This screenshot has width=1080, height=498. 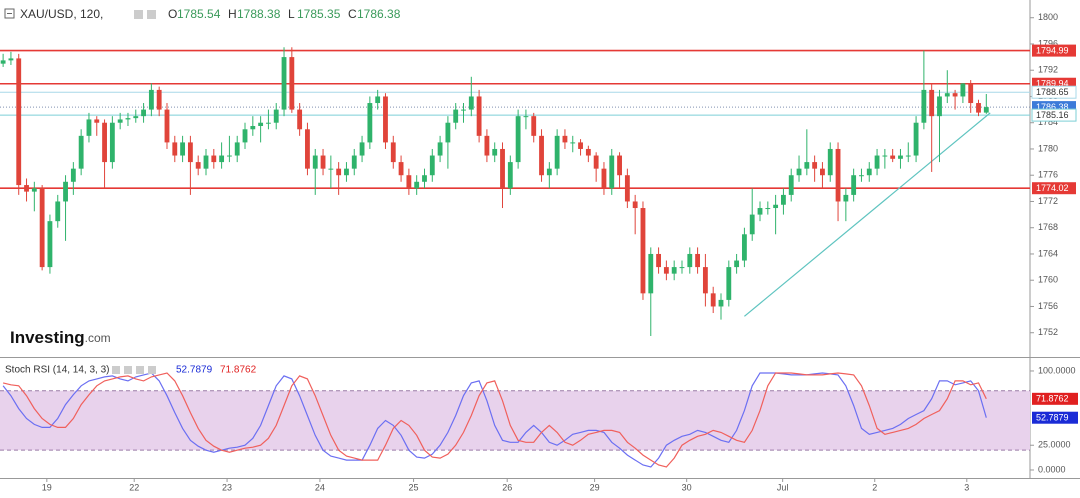 What do you see at coordinates (874, 487) in the screenshot?
I see `x-tick-label: 2` at bounding box center [874, 487].